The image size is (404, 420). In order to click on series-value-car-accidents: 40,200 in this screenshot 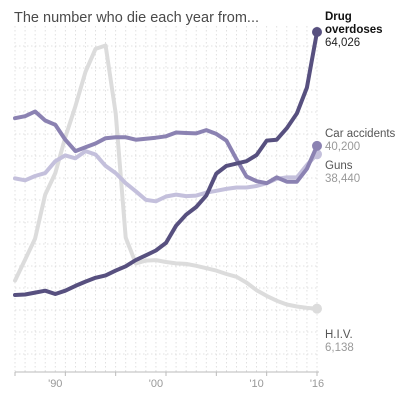, I will do `click(342, 147)`.